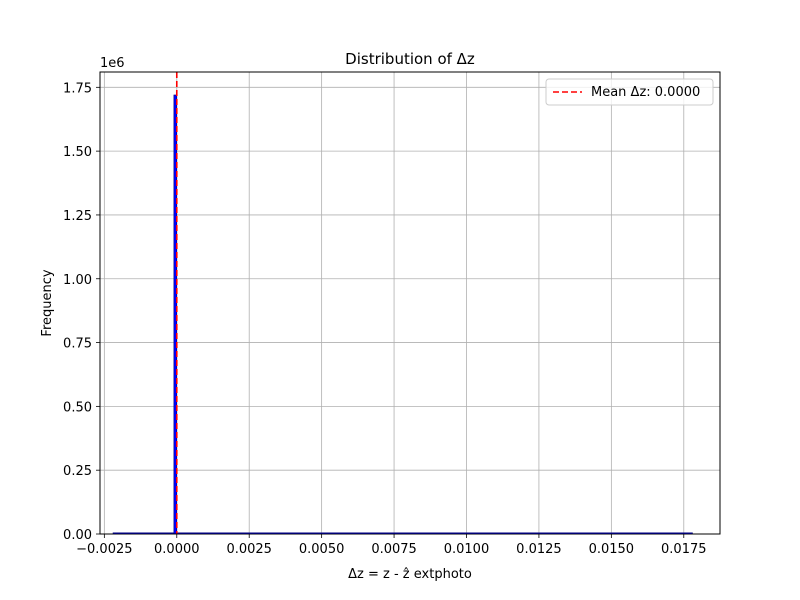 This screenshot has height=600, width=800. What do you see at coordinates (410, 59) in the screenshot?
I see `chart-title: Distribution of Δz` at bounding box center [410, 59].